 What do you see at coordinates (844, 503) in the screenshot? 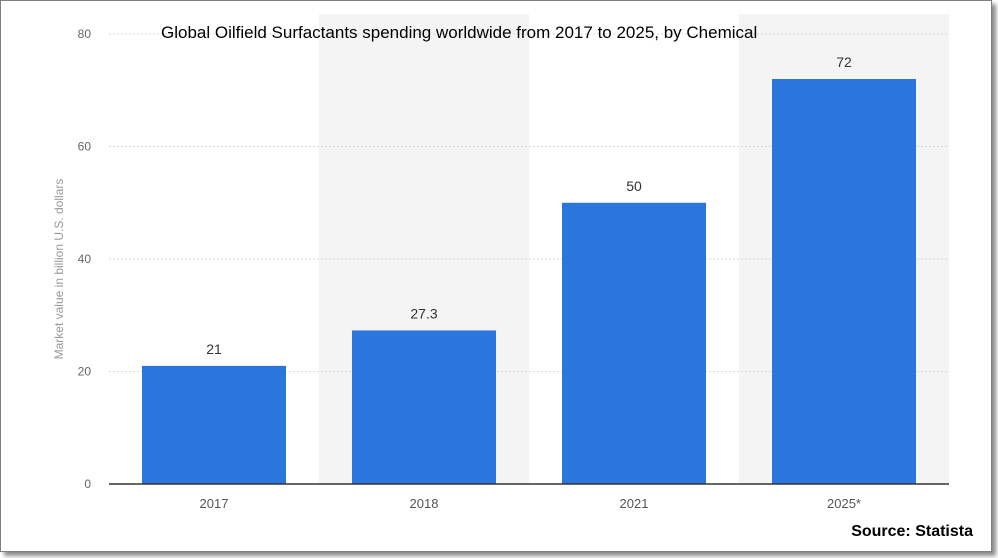
I see `x-tick-label: 2025*` at bounding box center [844, 503].